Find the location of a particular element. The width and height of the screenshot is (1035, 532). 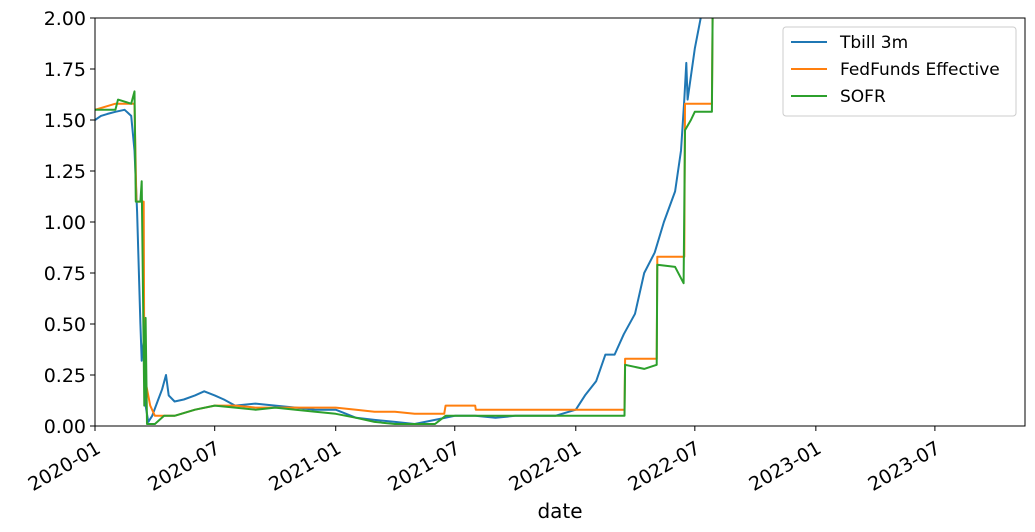

x-tick-label: 2023-01 is located at coordinates (785, 466).